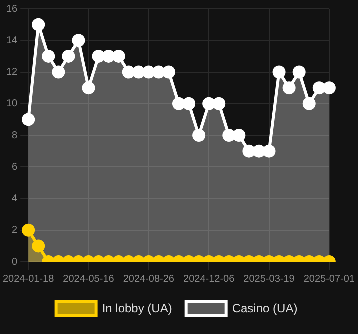 The height and width of the screenshot is (334, 358). Describe the element at coordinates (330, 279) in the screenshot. I see `x-tick-label: 2025-07-01` at that location.